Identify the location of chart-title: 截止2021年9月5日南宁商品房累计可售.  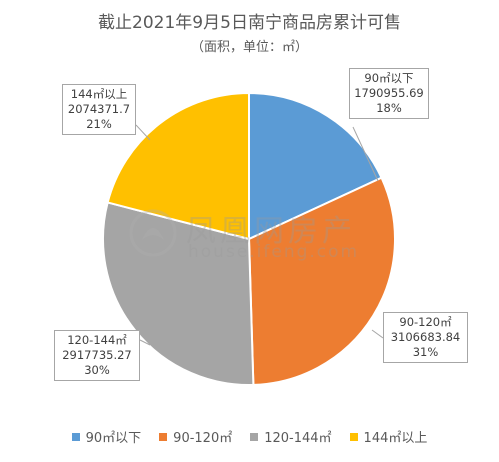
(249, 23).